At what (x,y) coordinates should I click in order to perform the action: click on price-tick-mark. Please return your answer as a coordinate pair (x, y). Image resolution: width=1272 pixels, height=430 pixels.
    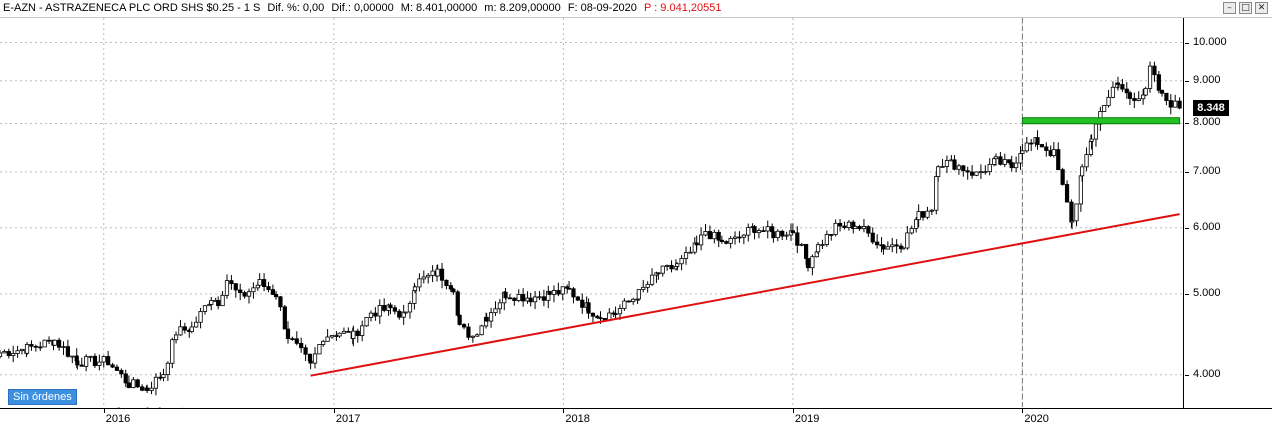
    Looking at the image, I should click on (1187, 375).